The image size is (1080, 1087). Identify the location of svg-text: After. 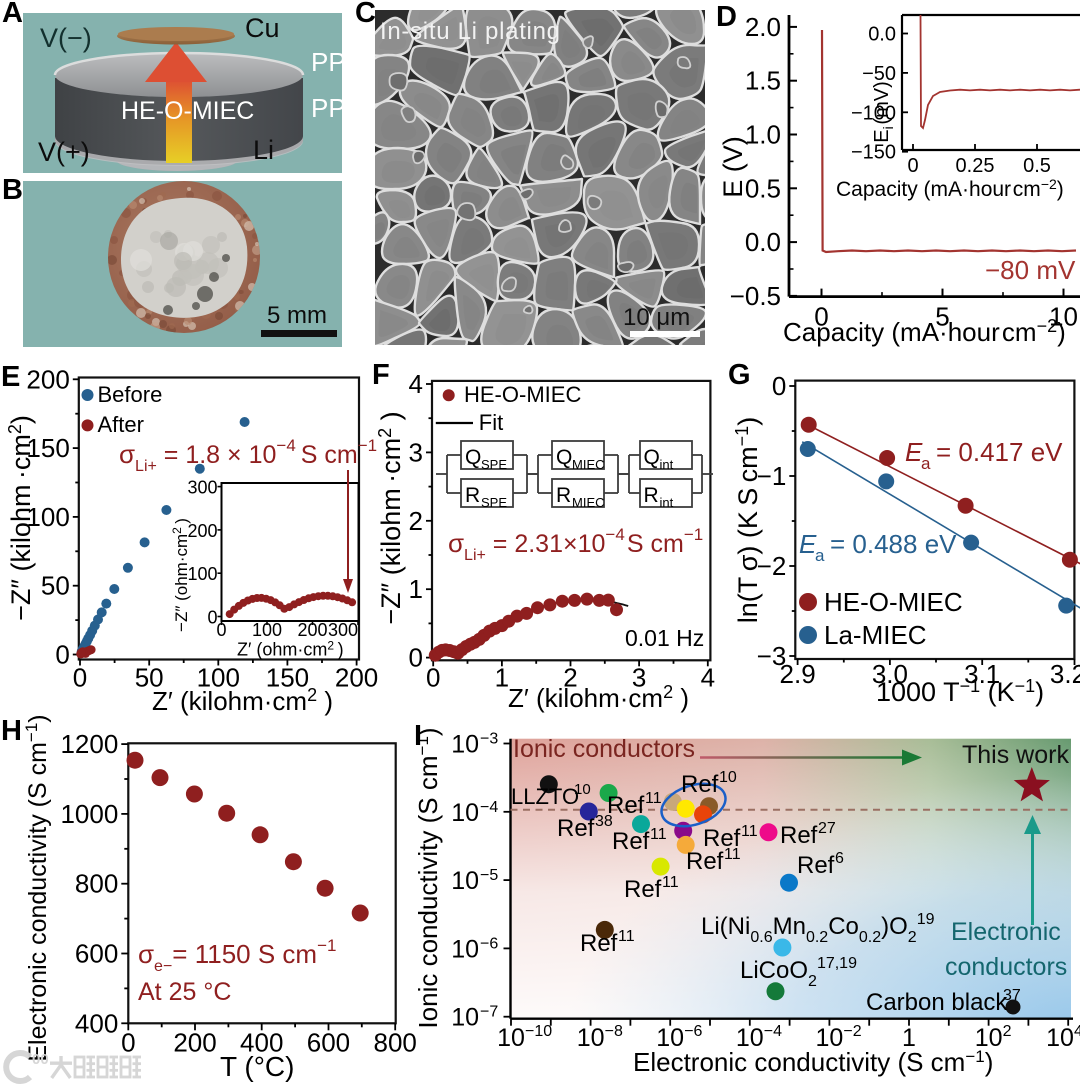
(121, 424).